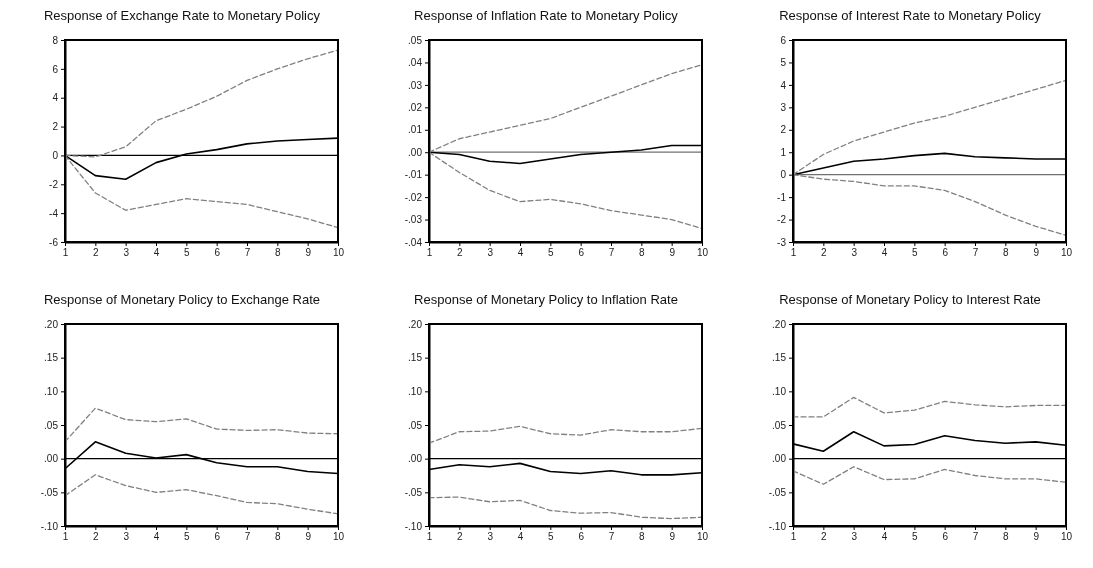 The width and height of the screenshot is (1093, 568). I want to click on y-tick-label: -.02, so click(413, 197).